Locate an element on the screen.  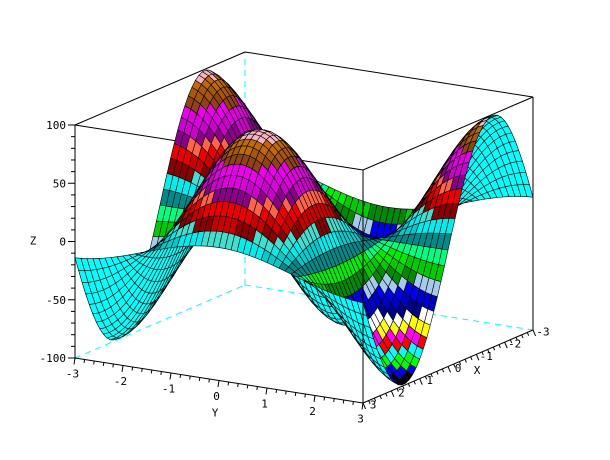
y-tick-label: 3 is located at coordinates (360, 419).